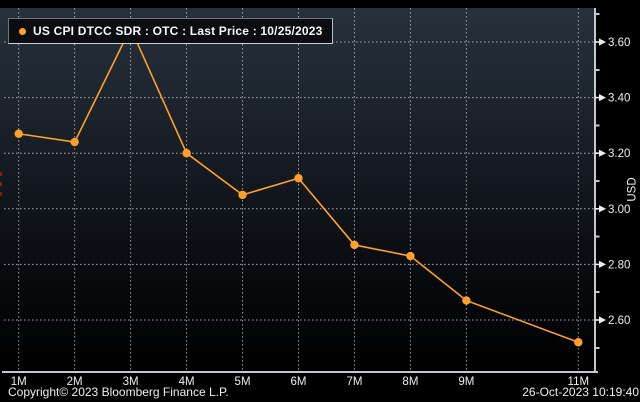  What do you see at coordinates (619, 210) in the screenshot?
I see `y-tick-label: 3.00` at bounding box center [619, 210].